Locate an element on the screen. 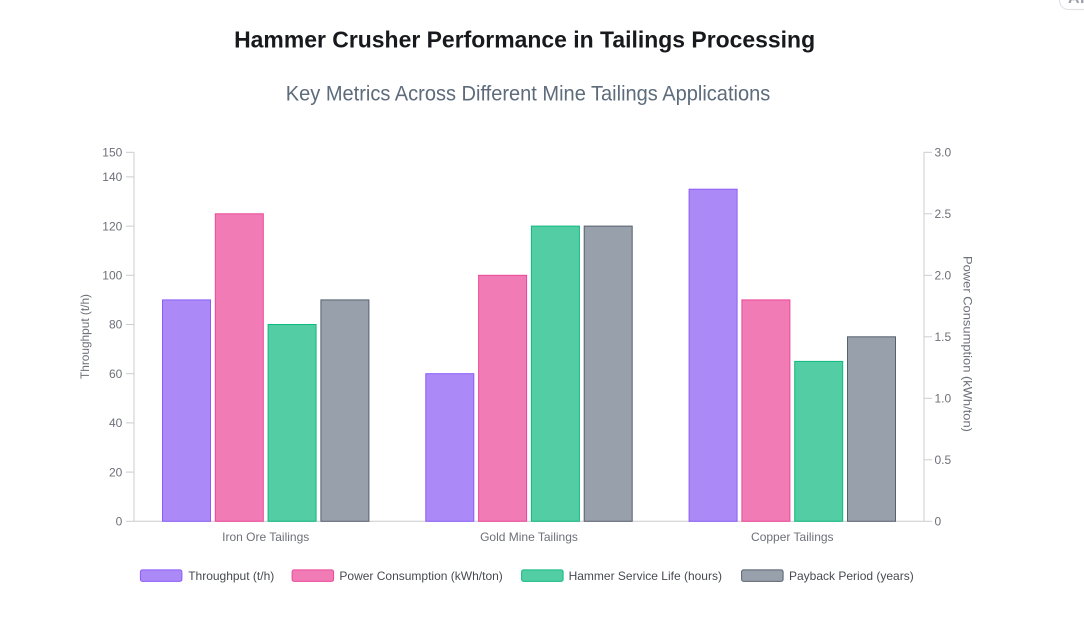 This screenshot has width=1084, height=621. svg-text: 40 is located at coordinates (116, 423).